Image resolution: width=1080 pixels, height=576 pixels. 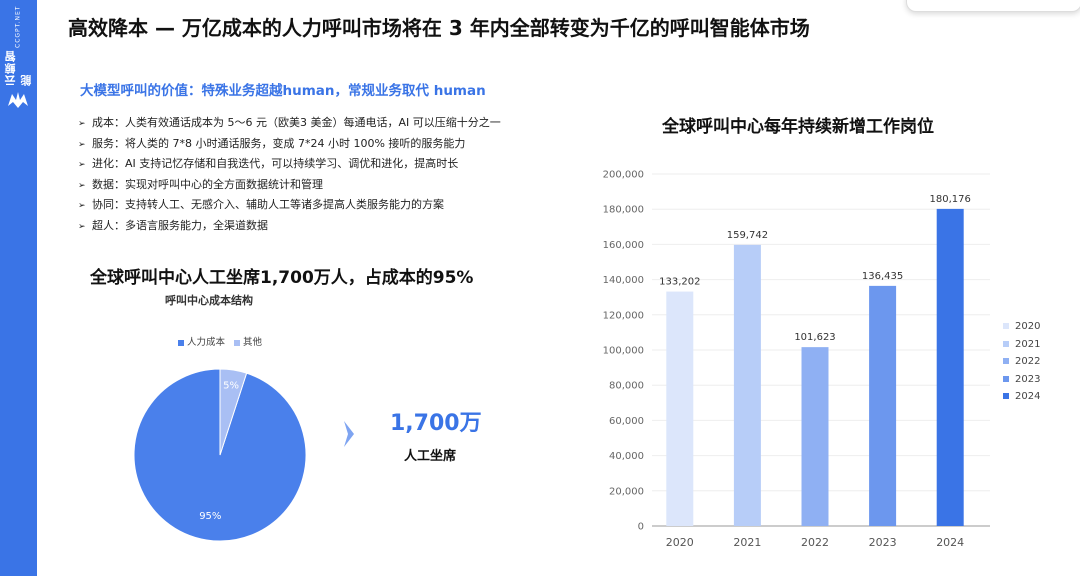 I want to click on list-item: ➢ 进化：AI 支持记忆存储和自我迭代，可以持续学习、调优和进化，提高时长, so click(x=289, y=164).